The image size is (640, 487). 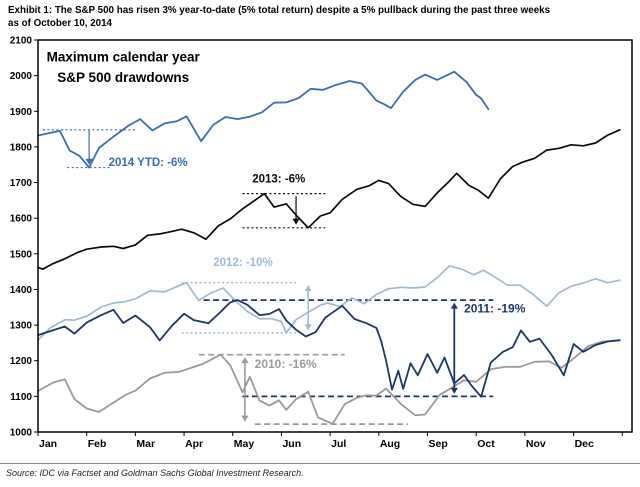 What do you see at coordinates (291, 444) in the screenshot?
I see `x-tick-label-jun: Jun` at bounding box center [291, 444].